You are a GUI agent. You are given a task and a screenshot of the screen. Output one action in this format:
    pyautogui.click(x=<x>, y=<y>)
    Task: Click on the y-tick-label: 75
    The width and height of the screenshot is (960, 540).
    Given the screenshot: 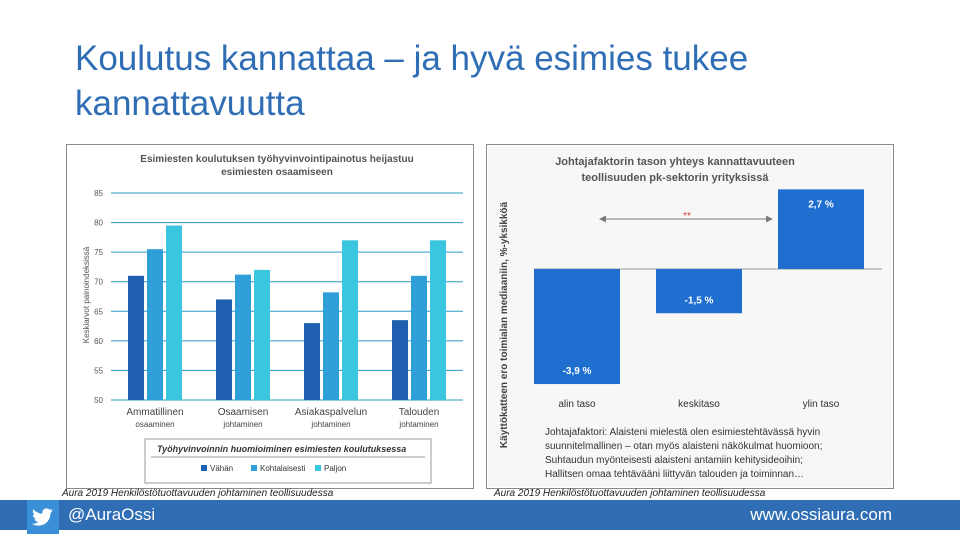 What is the action you would take?
    pyautogui.click(x=98, y=252)
    